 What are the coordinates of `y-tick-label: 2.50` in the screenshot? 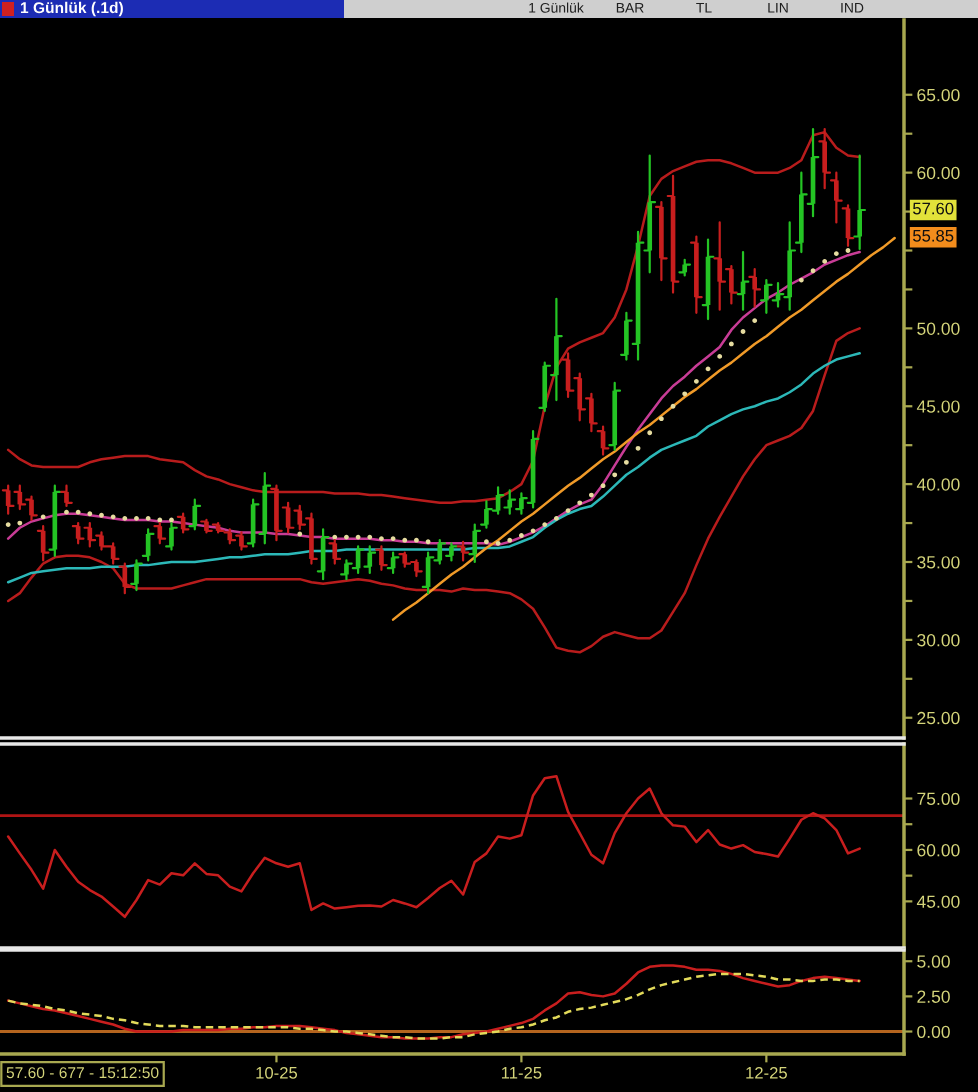 It's located at (933, 996).